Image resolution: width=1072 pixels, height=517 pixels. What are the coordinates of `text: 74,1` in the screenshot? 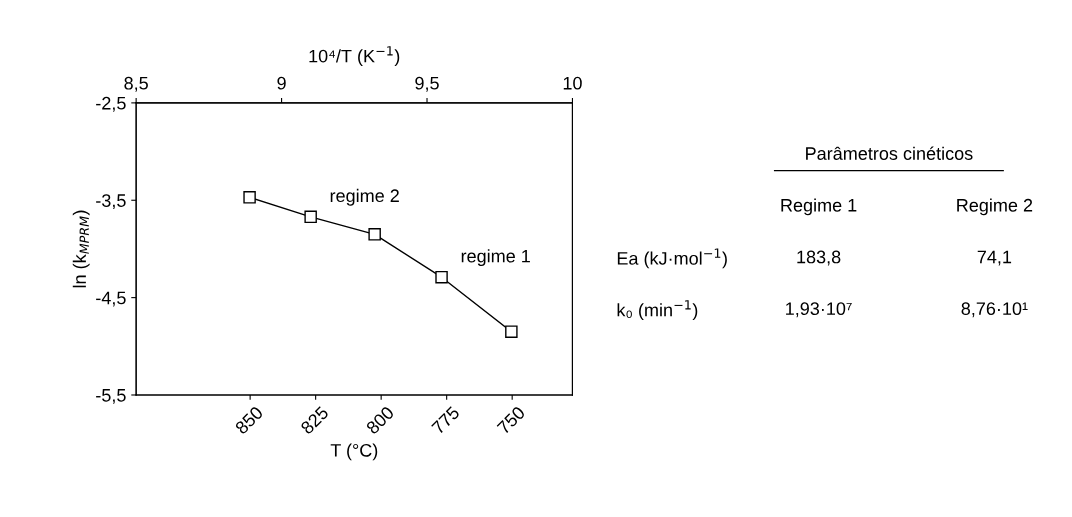 It's located at (994, 258).